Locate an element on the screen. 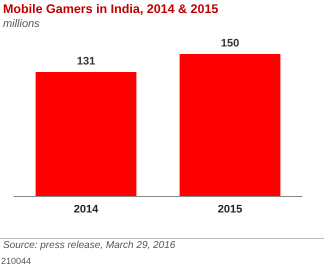 This screenshot has width=324, height=269. chart-subtitle: millions is located at coordinates (21, 24).